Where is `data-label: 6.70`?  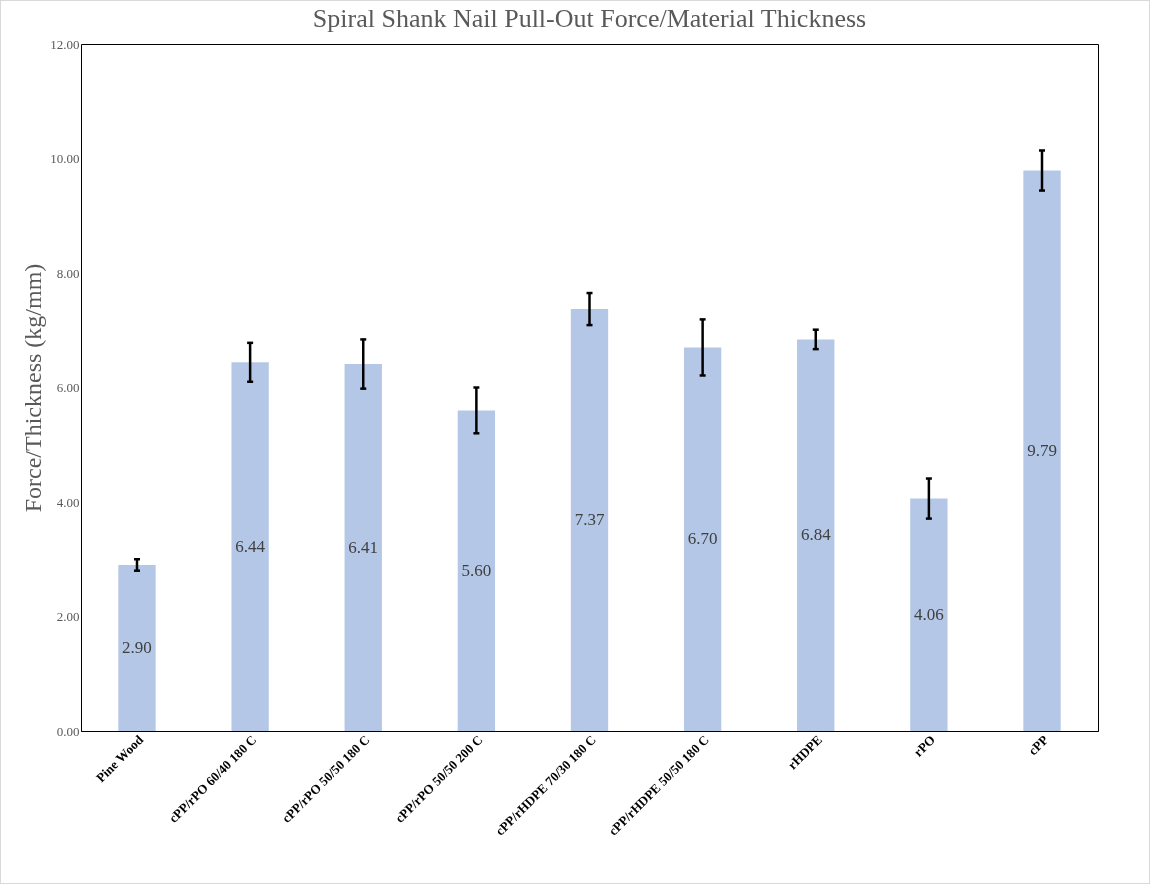
data-label: 6.70 is located at coordinates (702, 539).